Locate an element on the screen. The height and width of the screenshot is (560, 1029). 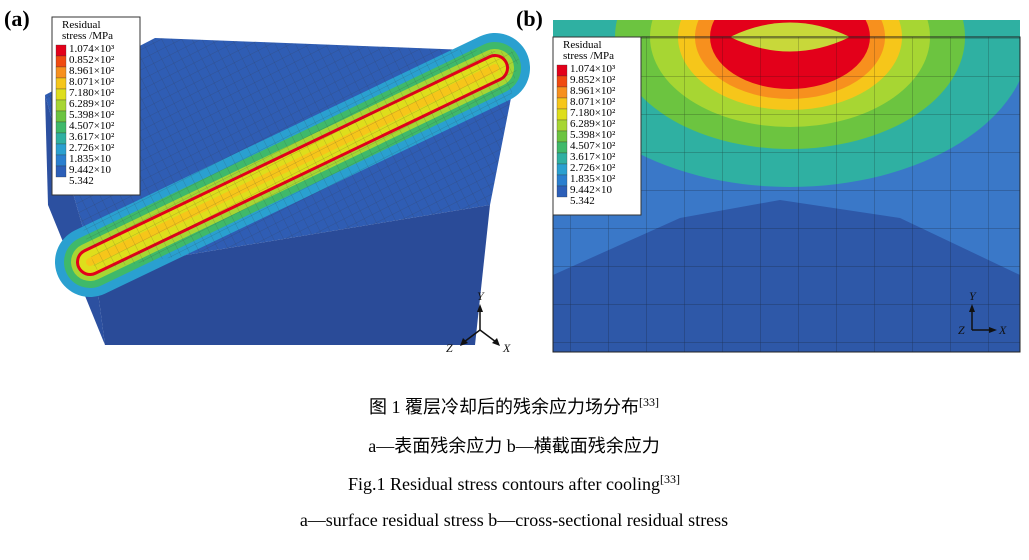
legend-label: 0.852×10² is located at coordinates (92, 60).